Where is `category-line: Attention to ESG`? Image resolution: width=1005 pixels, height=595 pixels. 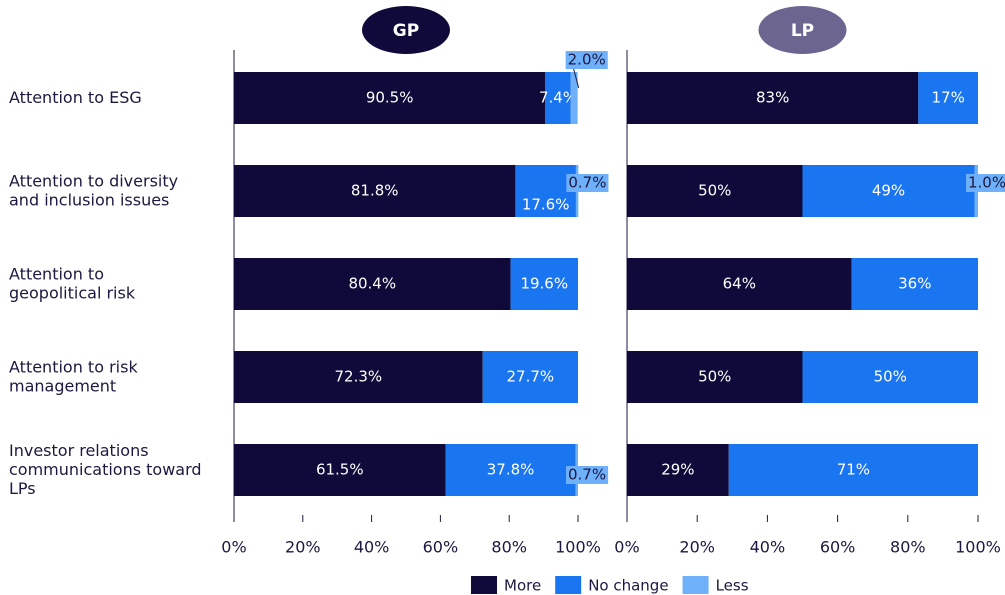 category-line: Attention to ESG is located at coordinates (75, 97).